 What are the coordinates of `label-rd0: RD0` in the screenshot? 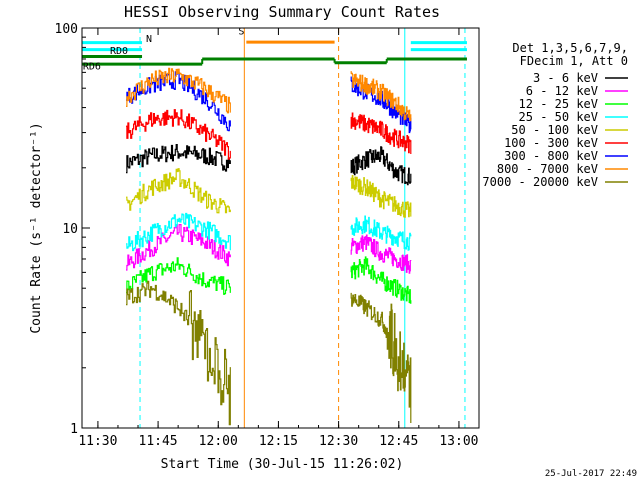 It's located at (119, 51).